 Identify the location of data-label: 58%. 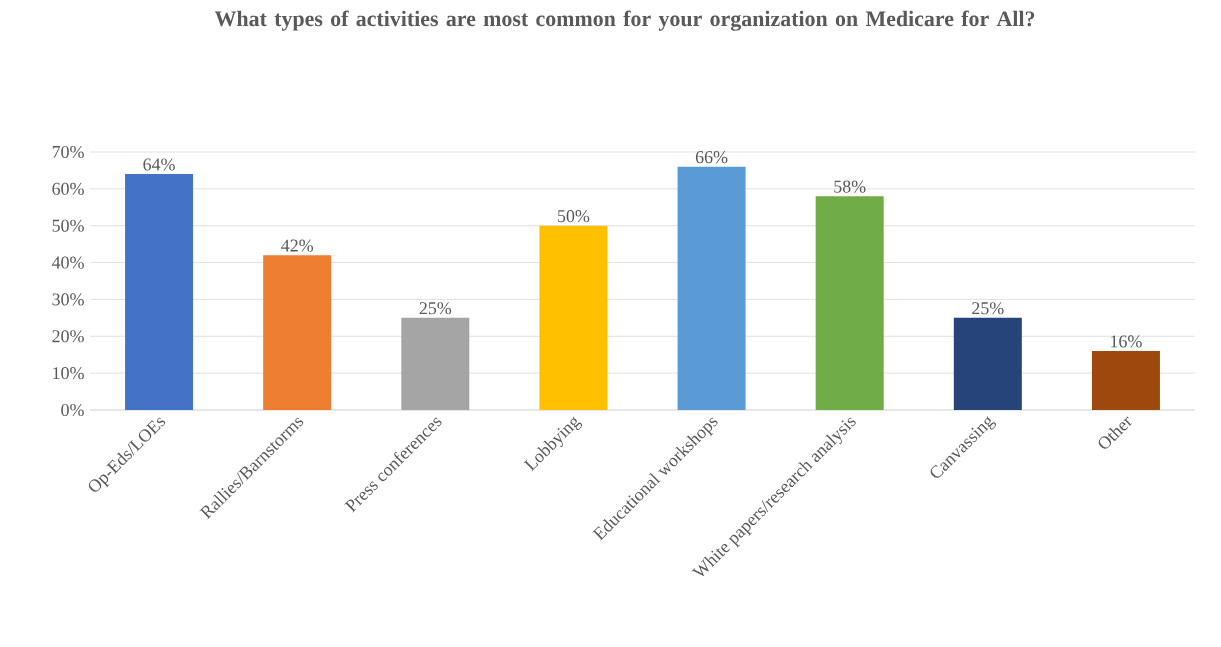
(850, 186).